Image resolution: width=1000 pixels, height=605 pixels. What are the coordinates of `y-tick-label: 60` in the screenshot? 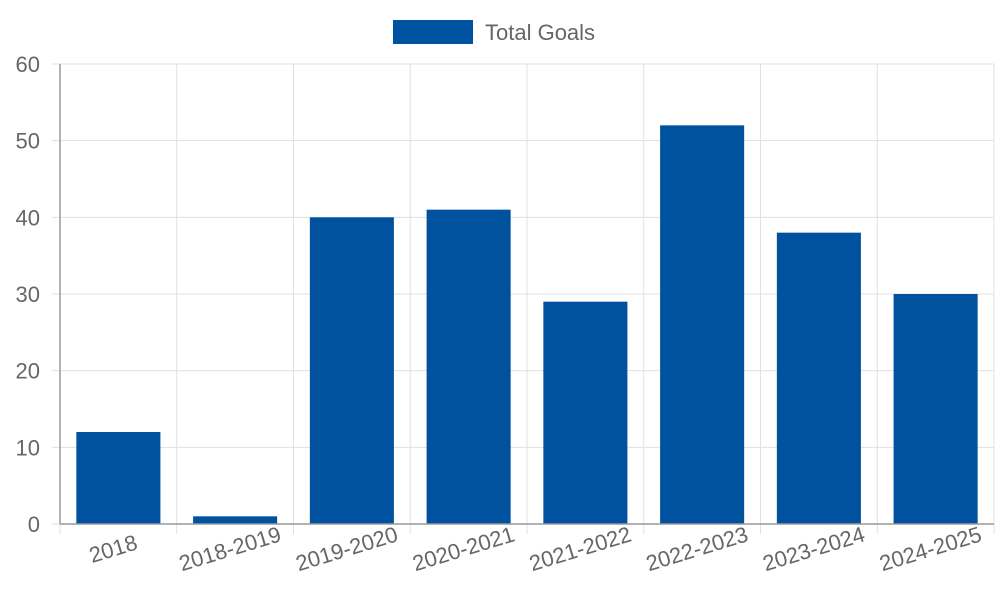 It's located at (28, 64).